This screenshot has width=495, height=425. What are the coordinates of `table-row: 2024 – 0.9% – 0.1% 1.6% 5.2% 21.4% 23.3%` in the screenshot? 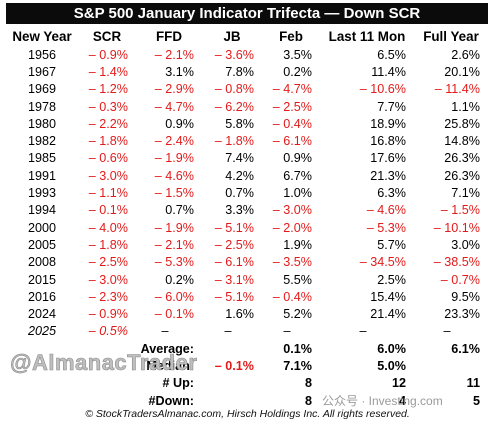 It's located at (247, 313).